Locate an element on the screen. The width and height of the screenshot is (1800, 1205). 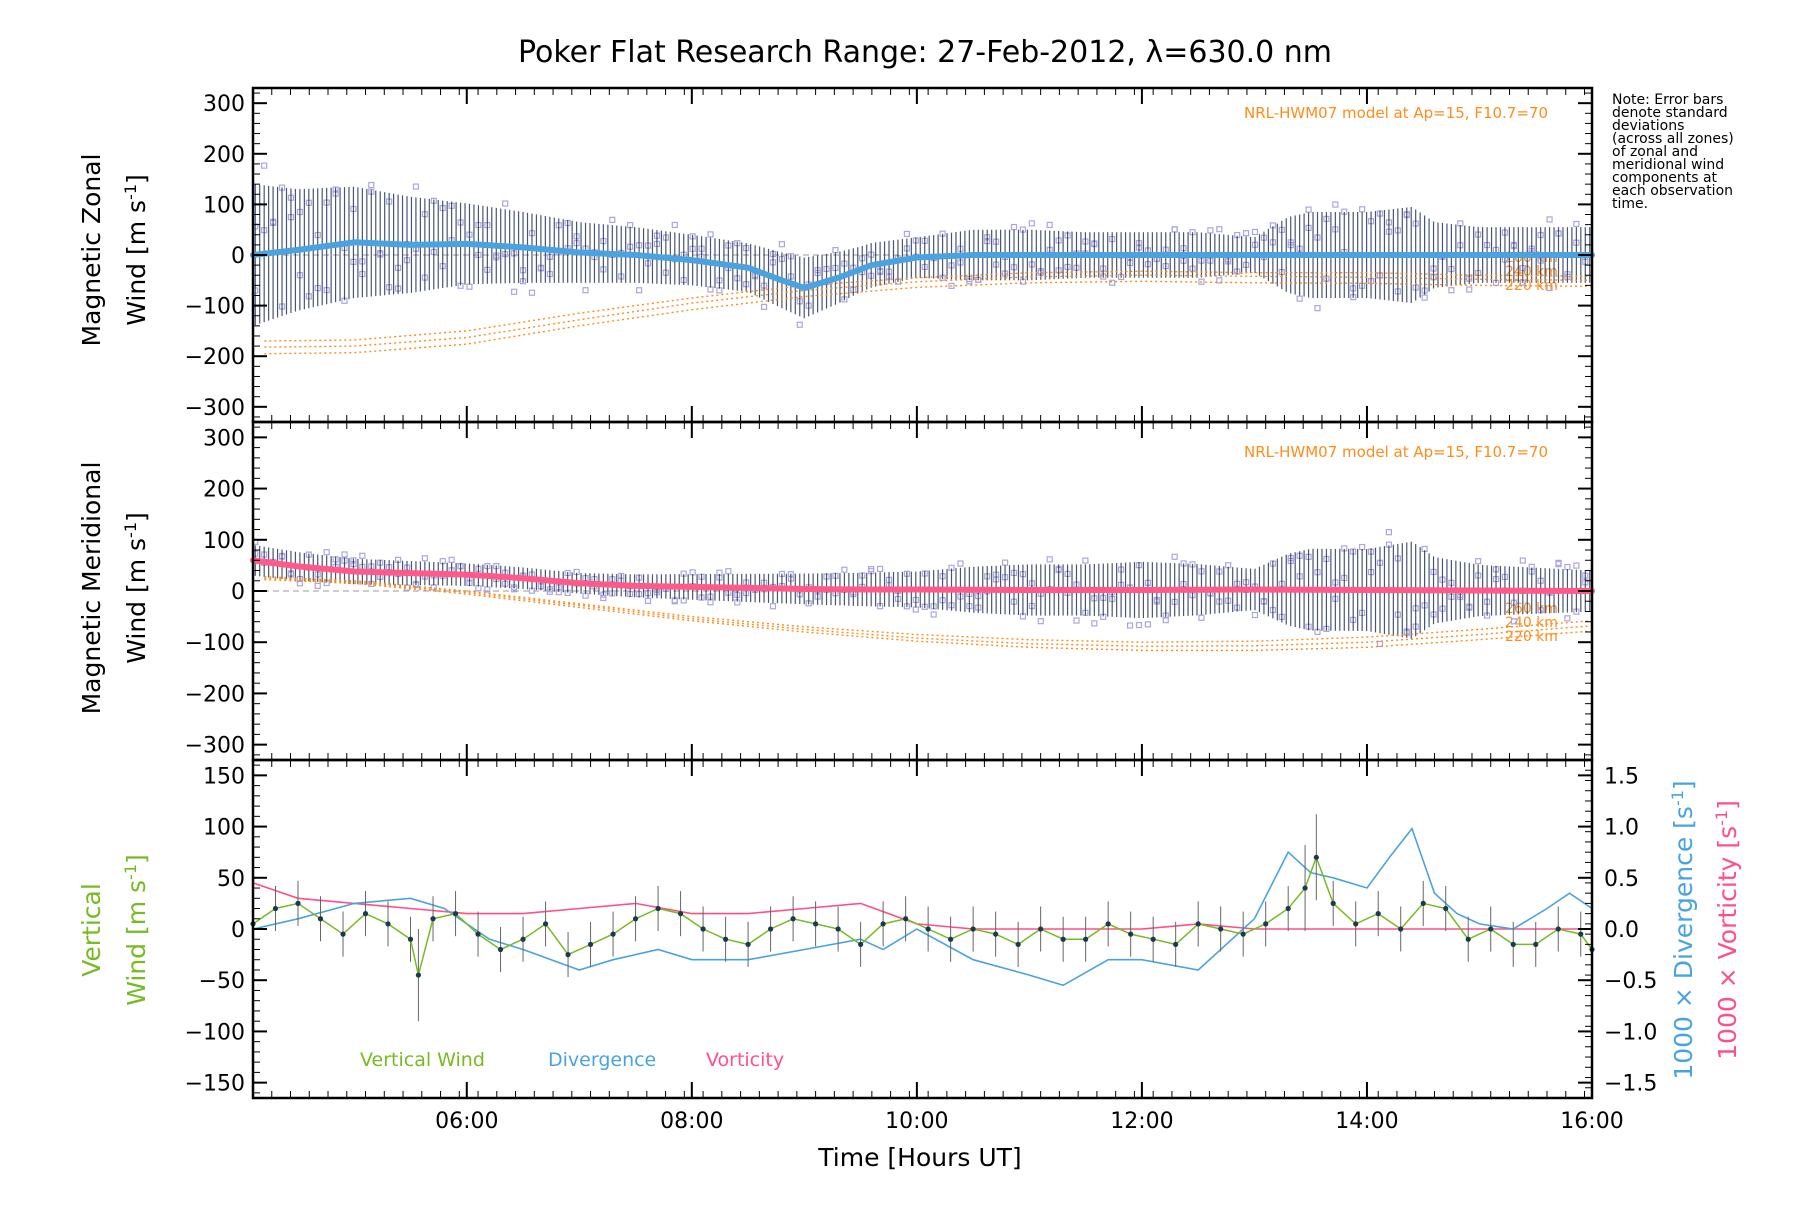
x-axis-title: Time [Hours UT] is located at coordinates (919, 1157).